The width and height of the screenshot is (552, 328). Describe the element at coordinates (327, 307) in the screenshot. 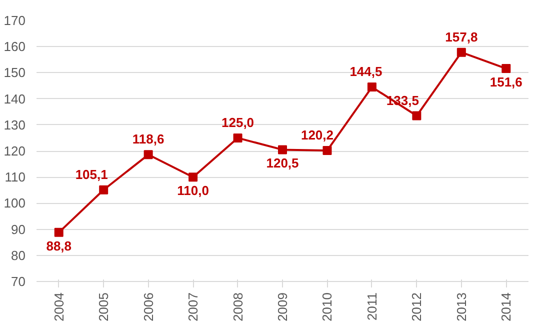

I see `x-tick-label: 2010` at that location.